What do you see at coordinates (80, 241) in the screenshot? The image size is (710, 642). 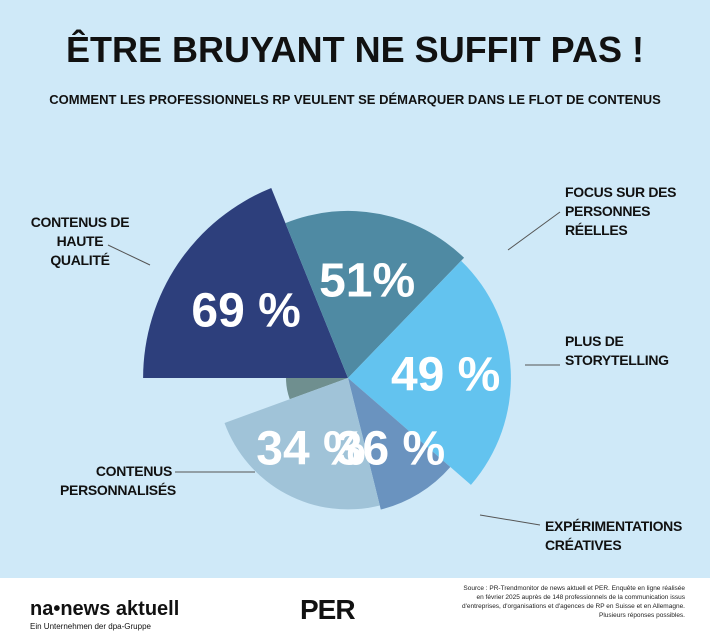 I see `category-label: CONTENUS DE HAUTE QUALITÉ` at bounding box center [80, 241].